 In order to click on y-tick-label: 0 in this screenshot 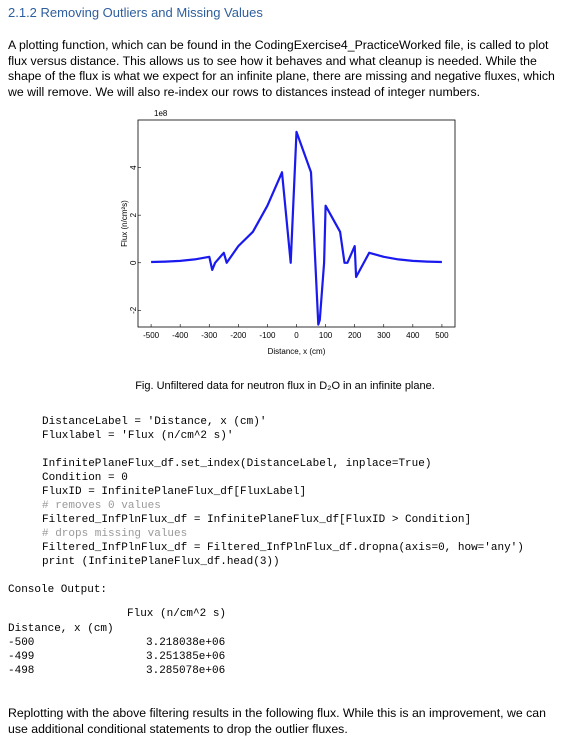, I will do `click(133, 262)`.